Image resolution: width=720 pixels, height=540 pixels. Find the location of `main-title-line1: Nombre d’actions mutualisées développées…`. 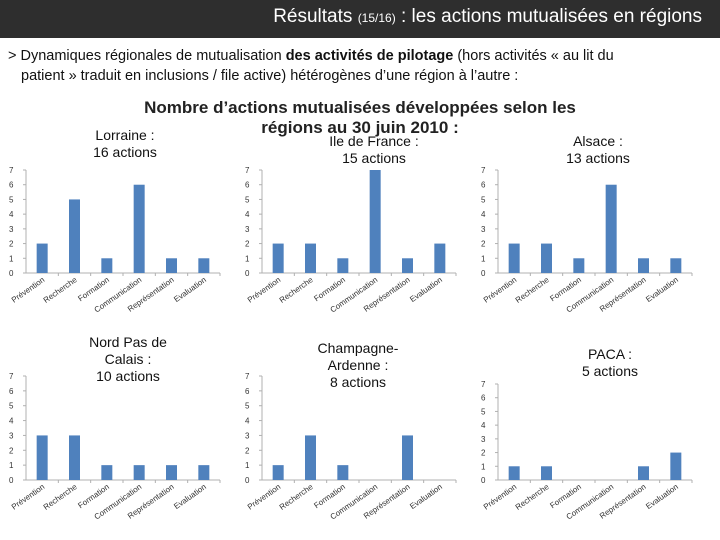

main-title-line1: Nombre d’actions mutualisées développées… is located at coordinates (360, 107).